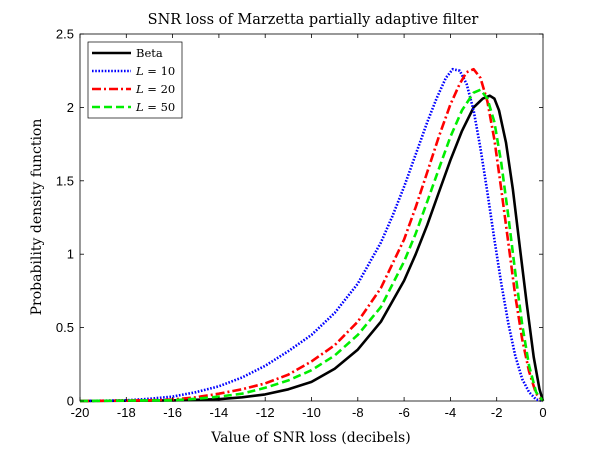  What do you see at coordinates (311, 412) in the screenshot?
I see `x-tick-label: -10` at bounding box center [311, 412].